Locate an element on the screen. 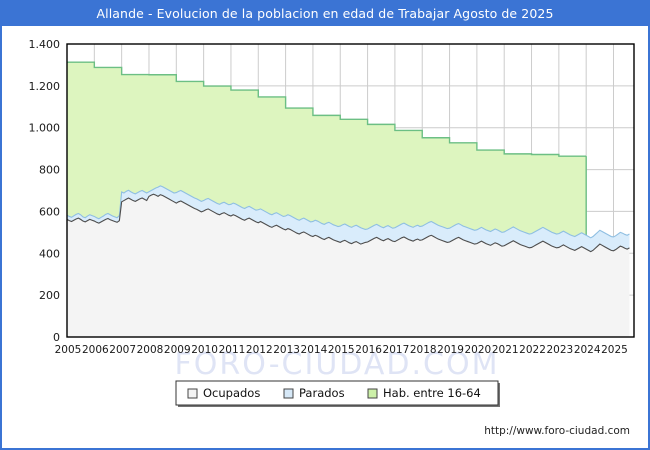 This screenshot has height=450, width=650. legend-item: Parados is located at coordinates (314, 393).